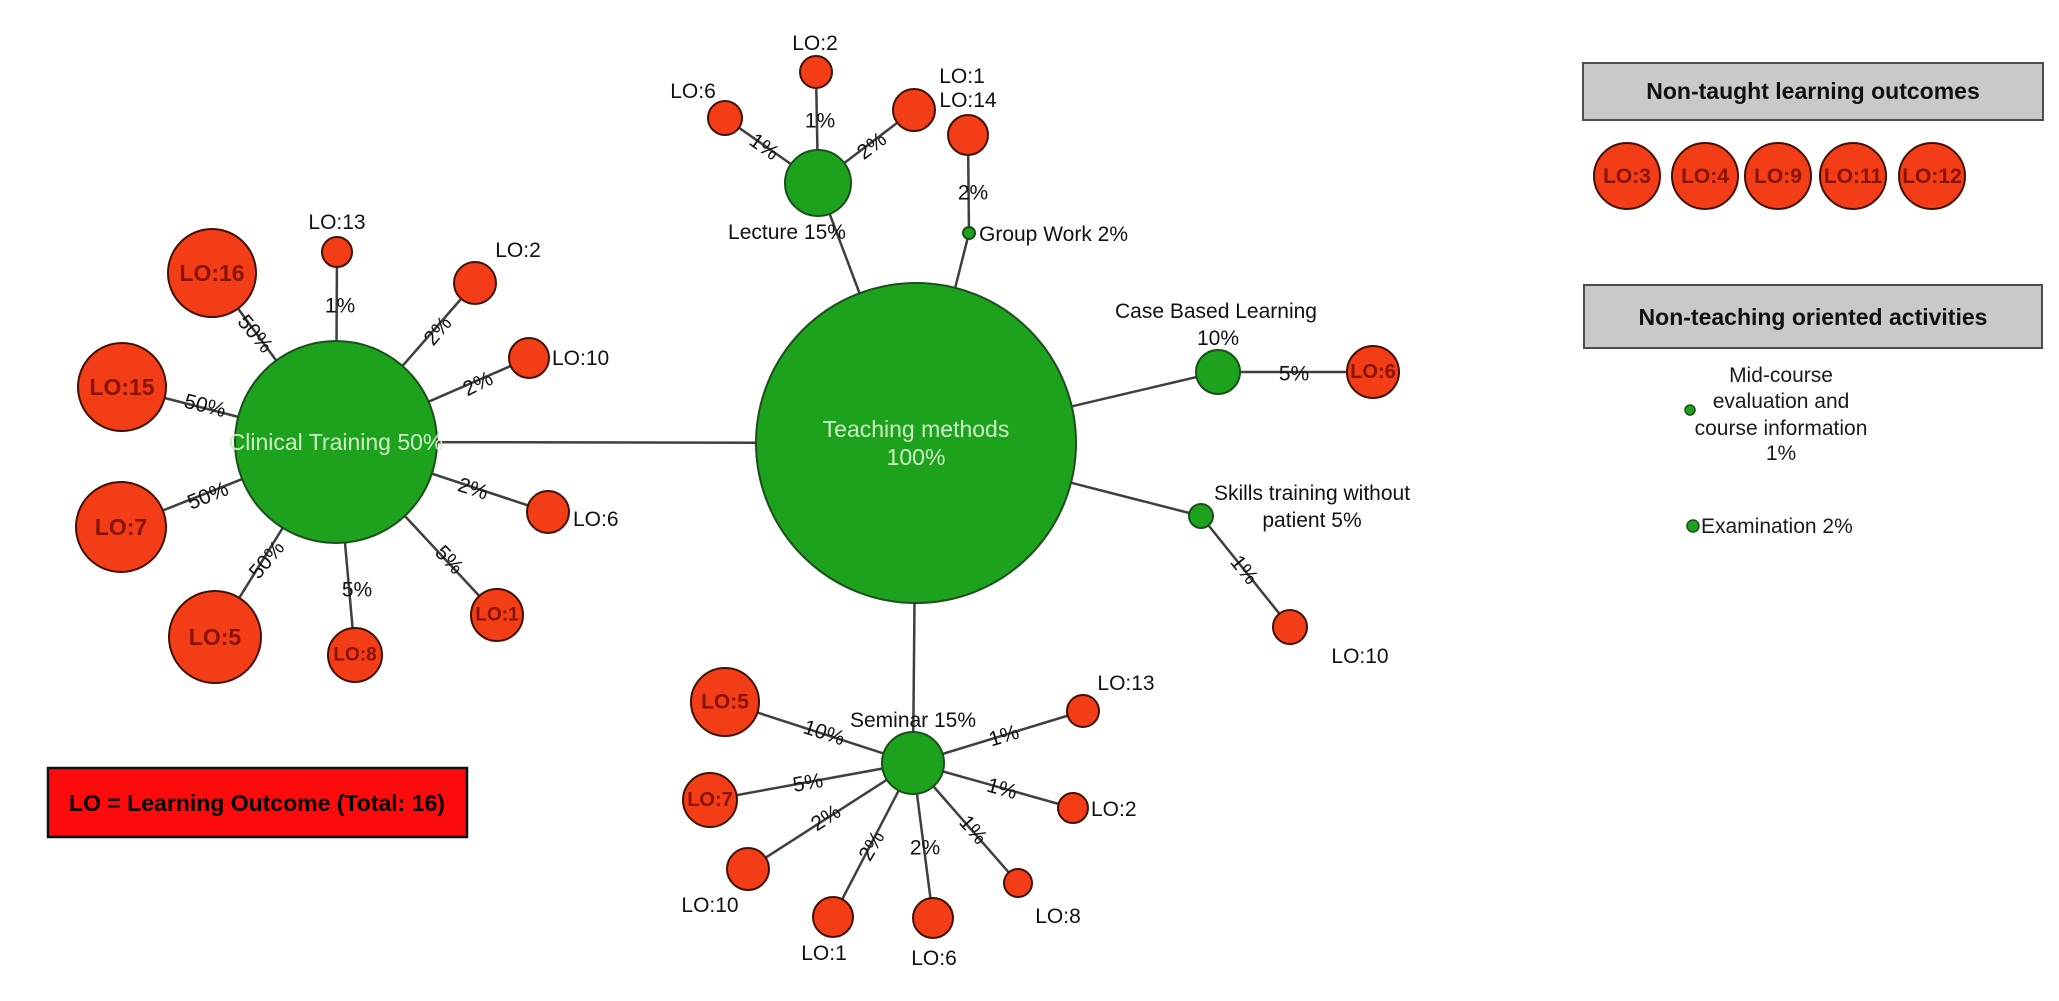  I want to click on node-ct-lo1, so click(497, 615).